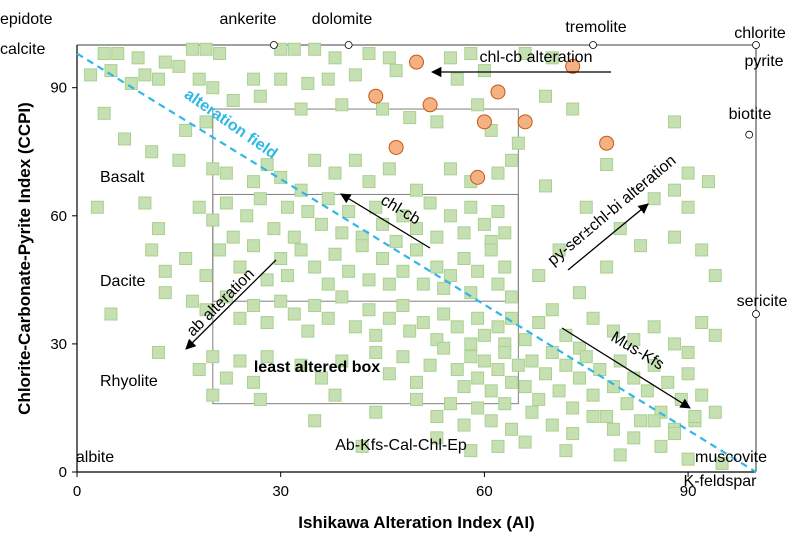 The height and width of the screenshot is (535, 795). I want to click on chlorite-carbonate-samples-series, so click(491, 119).